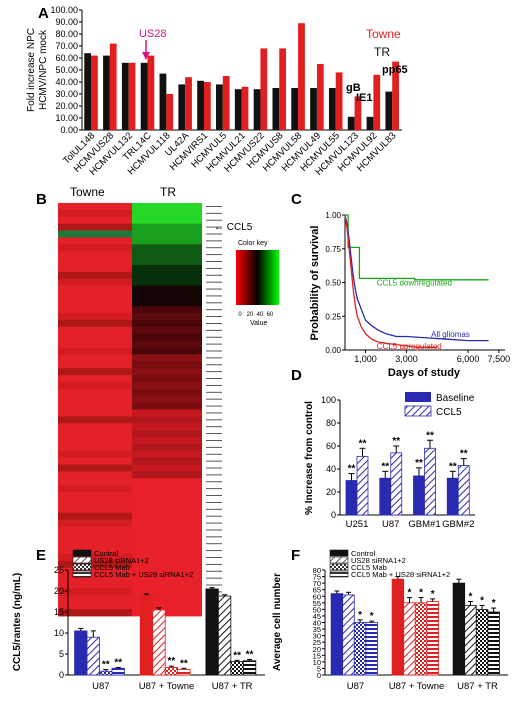 The image size is (520, 714). What do you see at coordinates (331, 469) in the screenshot?
I see `d-y-tick-label: 40` at bounding box center [331, 469].